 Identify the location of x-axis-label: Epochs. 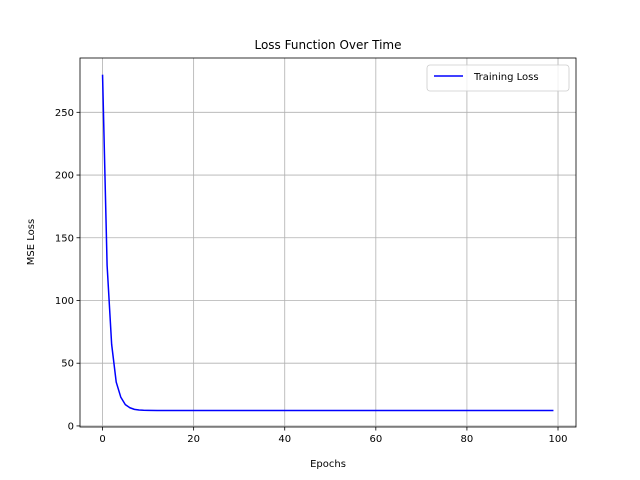
(328, 464).